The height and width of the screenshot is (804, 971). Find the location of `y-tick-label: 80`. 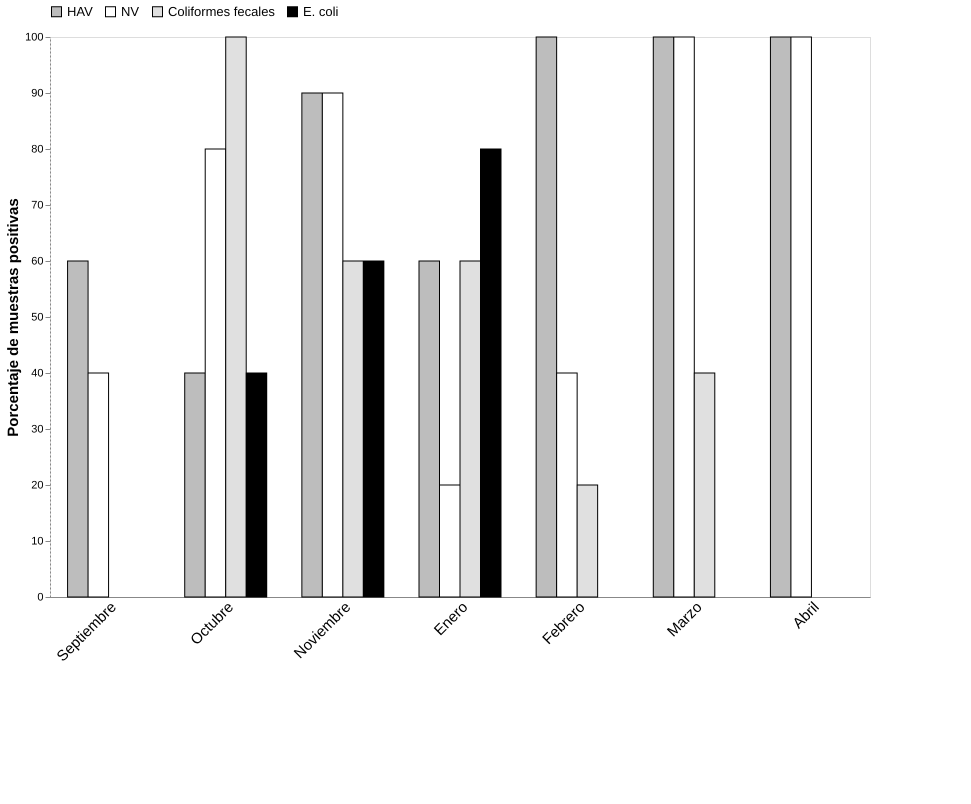

y-tick-label: 80 is located at coordinates (37, 150).